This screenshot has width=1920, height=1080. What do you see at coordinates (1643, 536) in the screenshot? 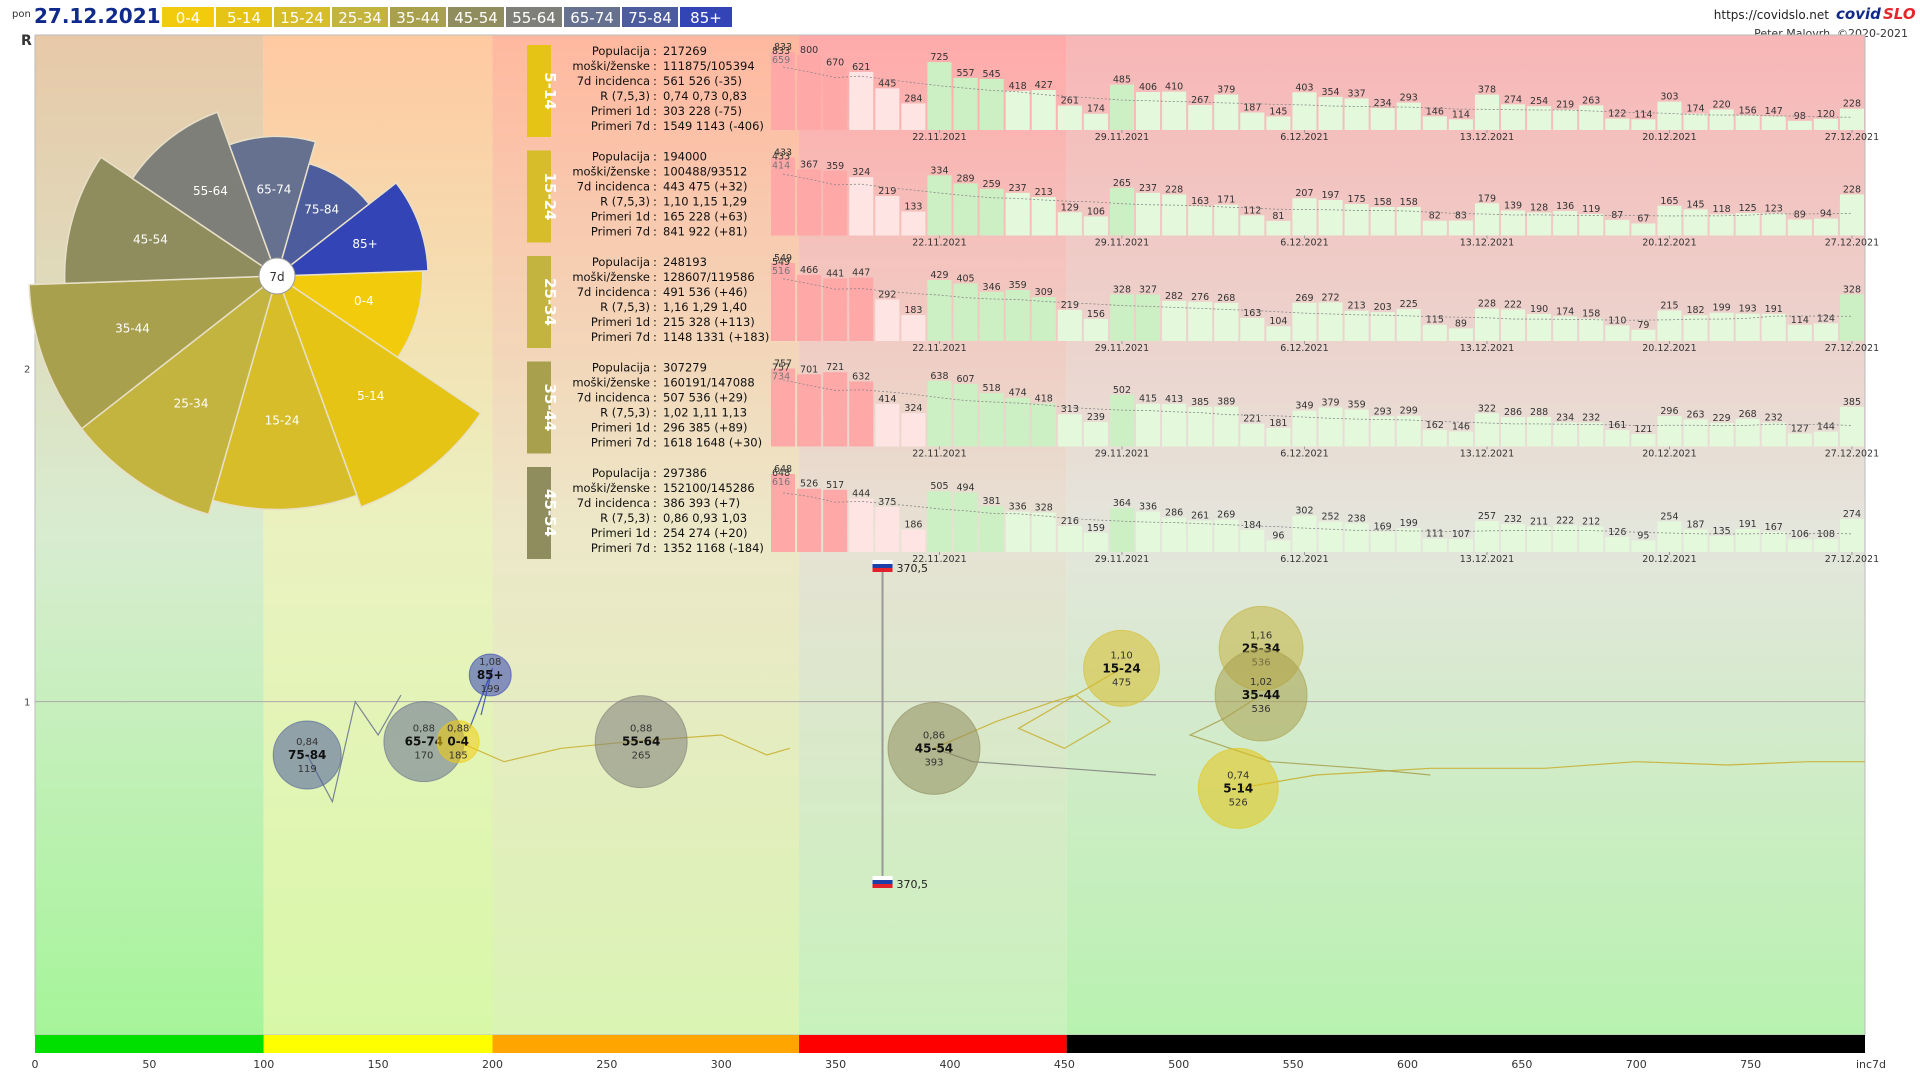
I see `bar-label: 95` at bounding box center [1643, 536].